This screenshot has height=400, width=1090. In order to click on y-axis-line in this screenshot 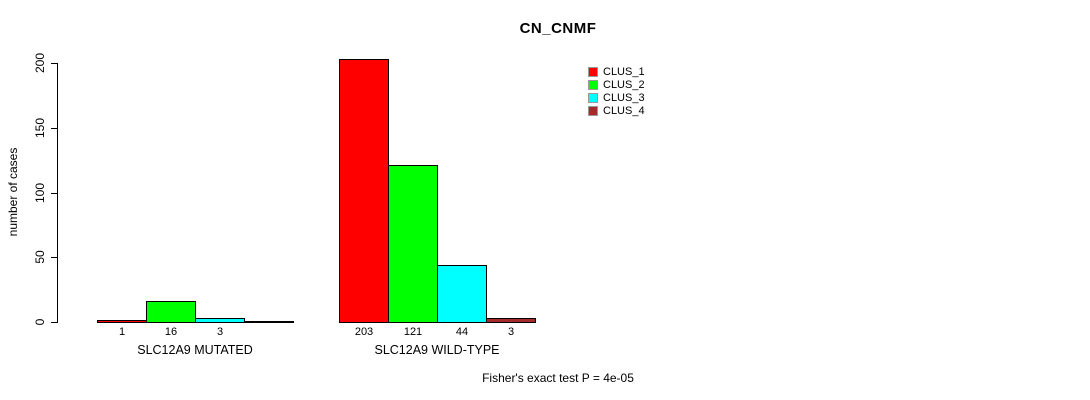, I will do `click(57, 193)`.